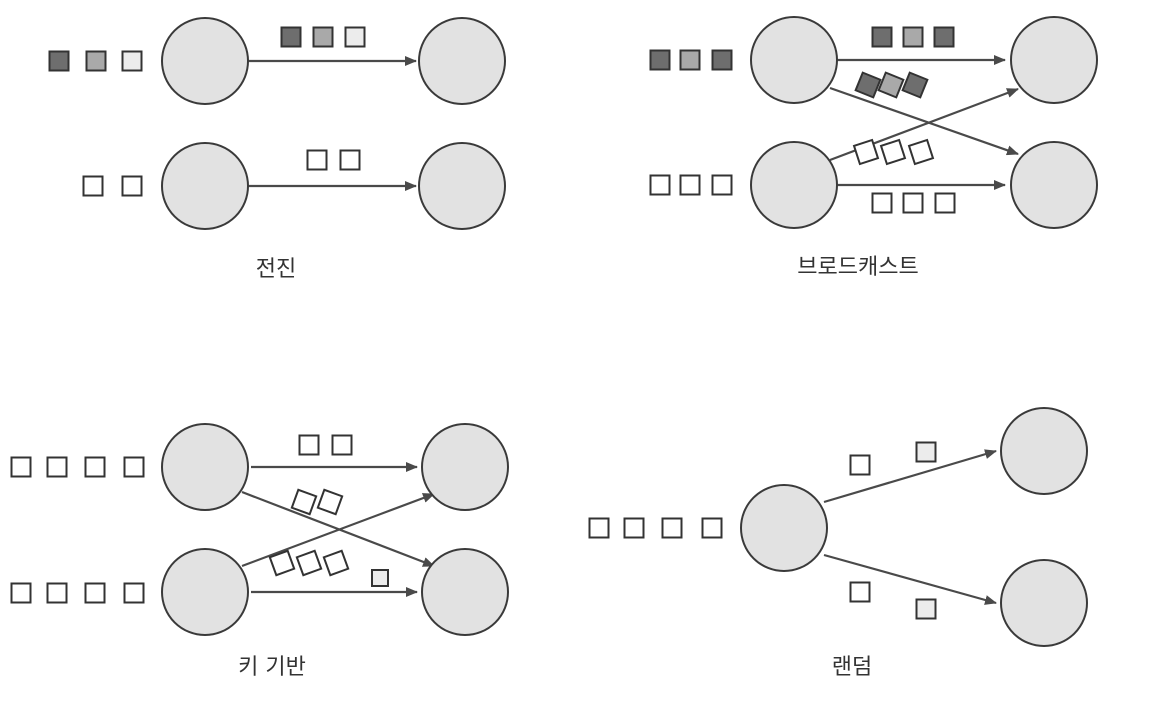 The image size is (1168, 702). Describe the element at coordinates (857, 267) in the screenshot. I see `caption-broadcast: 브로드캐스트` at that location.